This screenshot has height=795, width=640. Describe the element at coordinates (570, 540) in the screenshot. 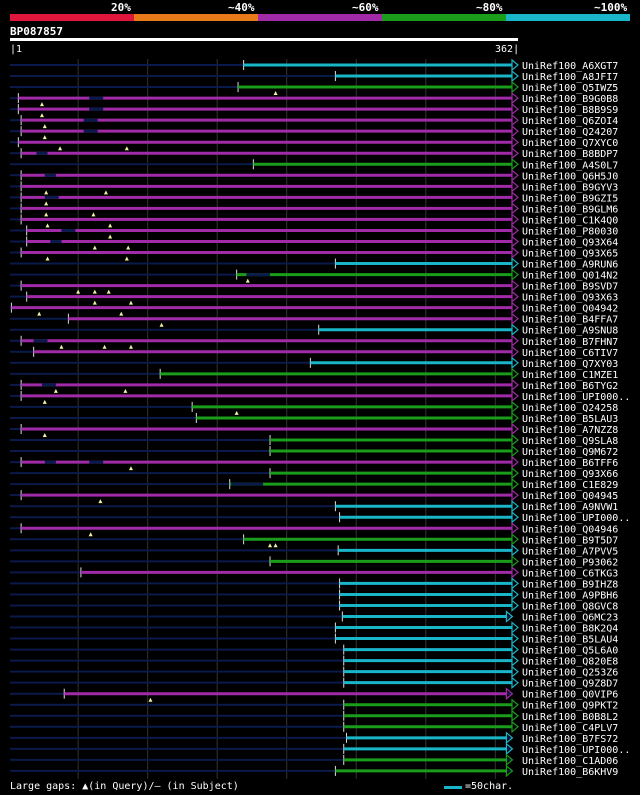

I see `hit-label: UniRef100_B9T5D7` at that location.